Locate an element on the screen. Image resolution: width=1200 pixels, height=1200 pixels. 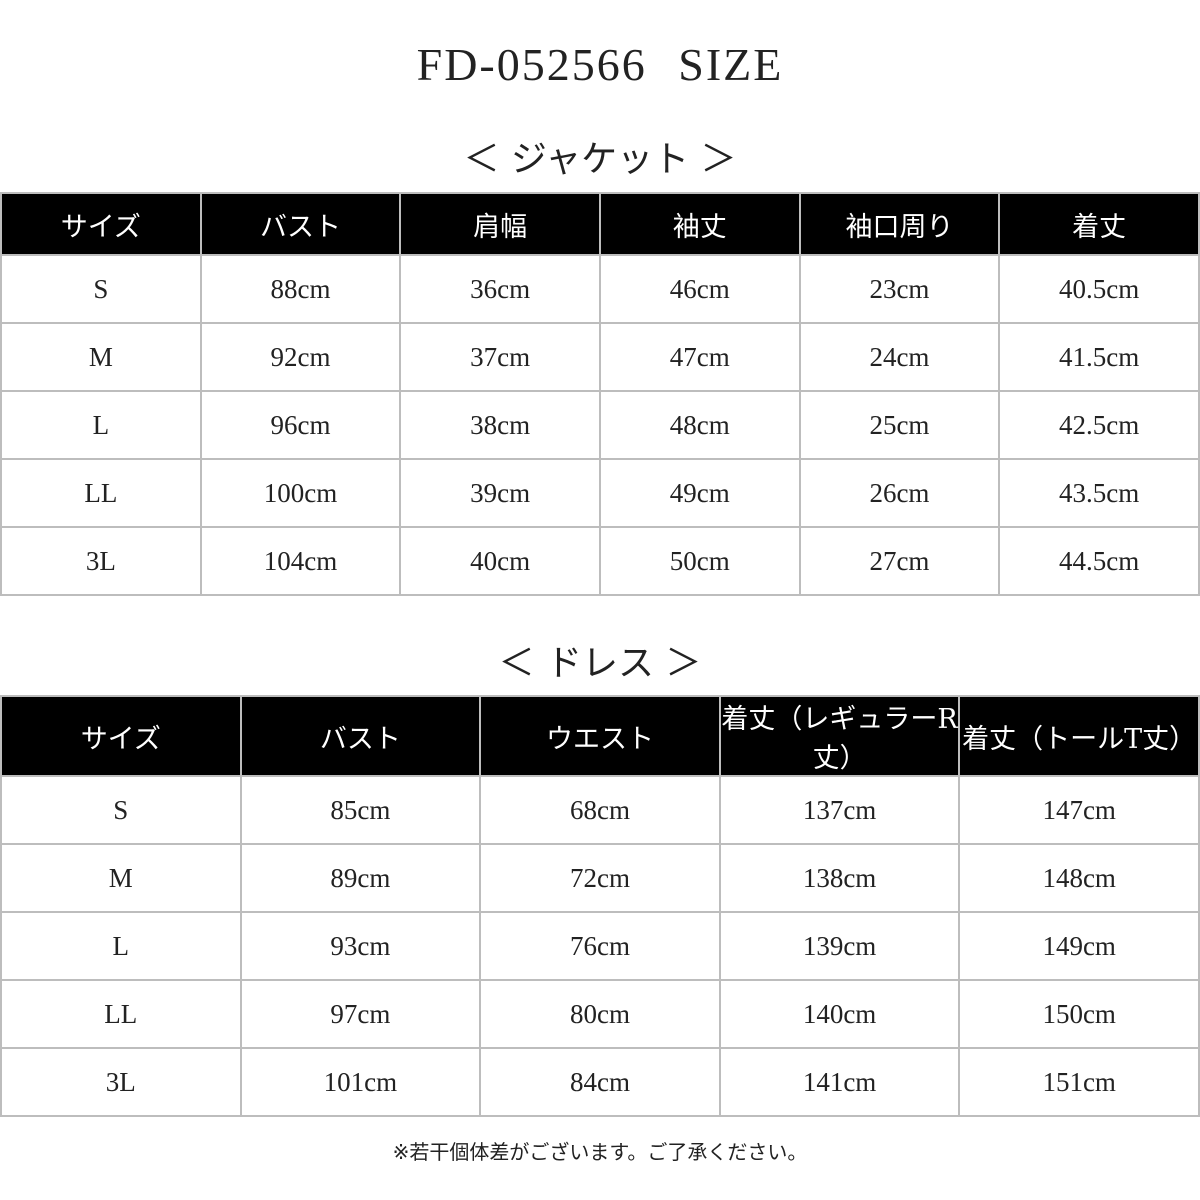
column-header: ウエスト is located at coordinates (600, 736).